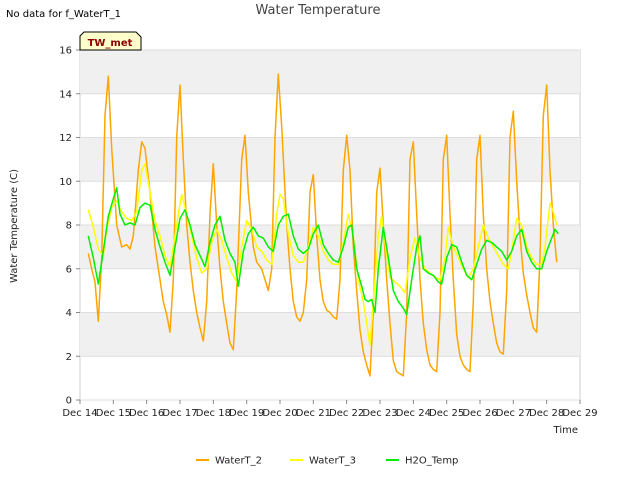  What do you see at coordinates (69, 313) in the screenshot?
I see `y-tick-label: 4` at bounding box center [69, 313].